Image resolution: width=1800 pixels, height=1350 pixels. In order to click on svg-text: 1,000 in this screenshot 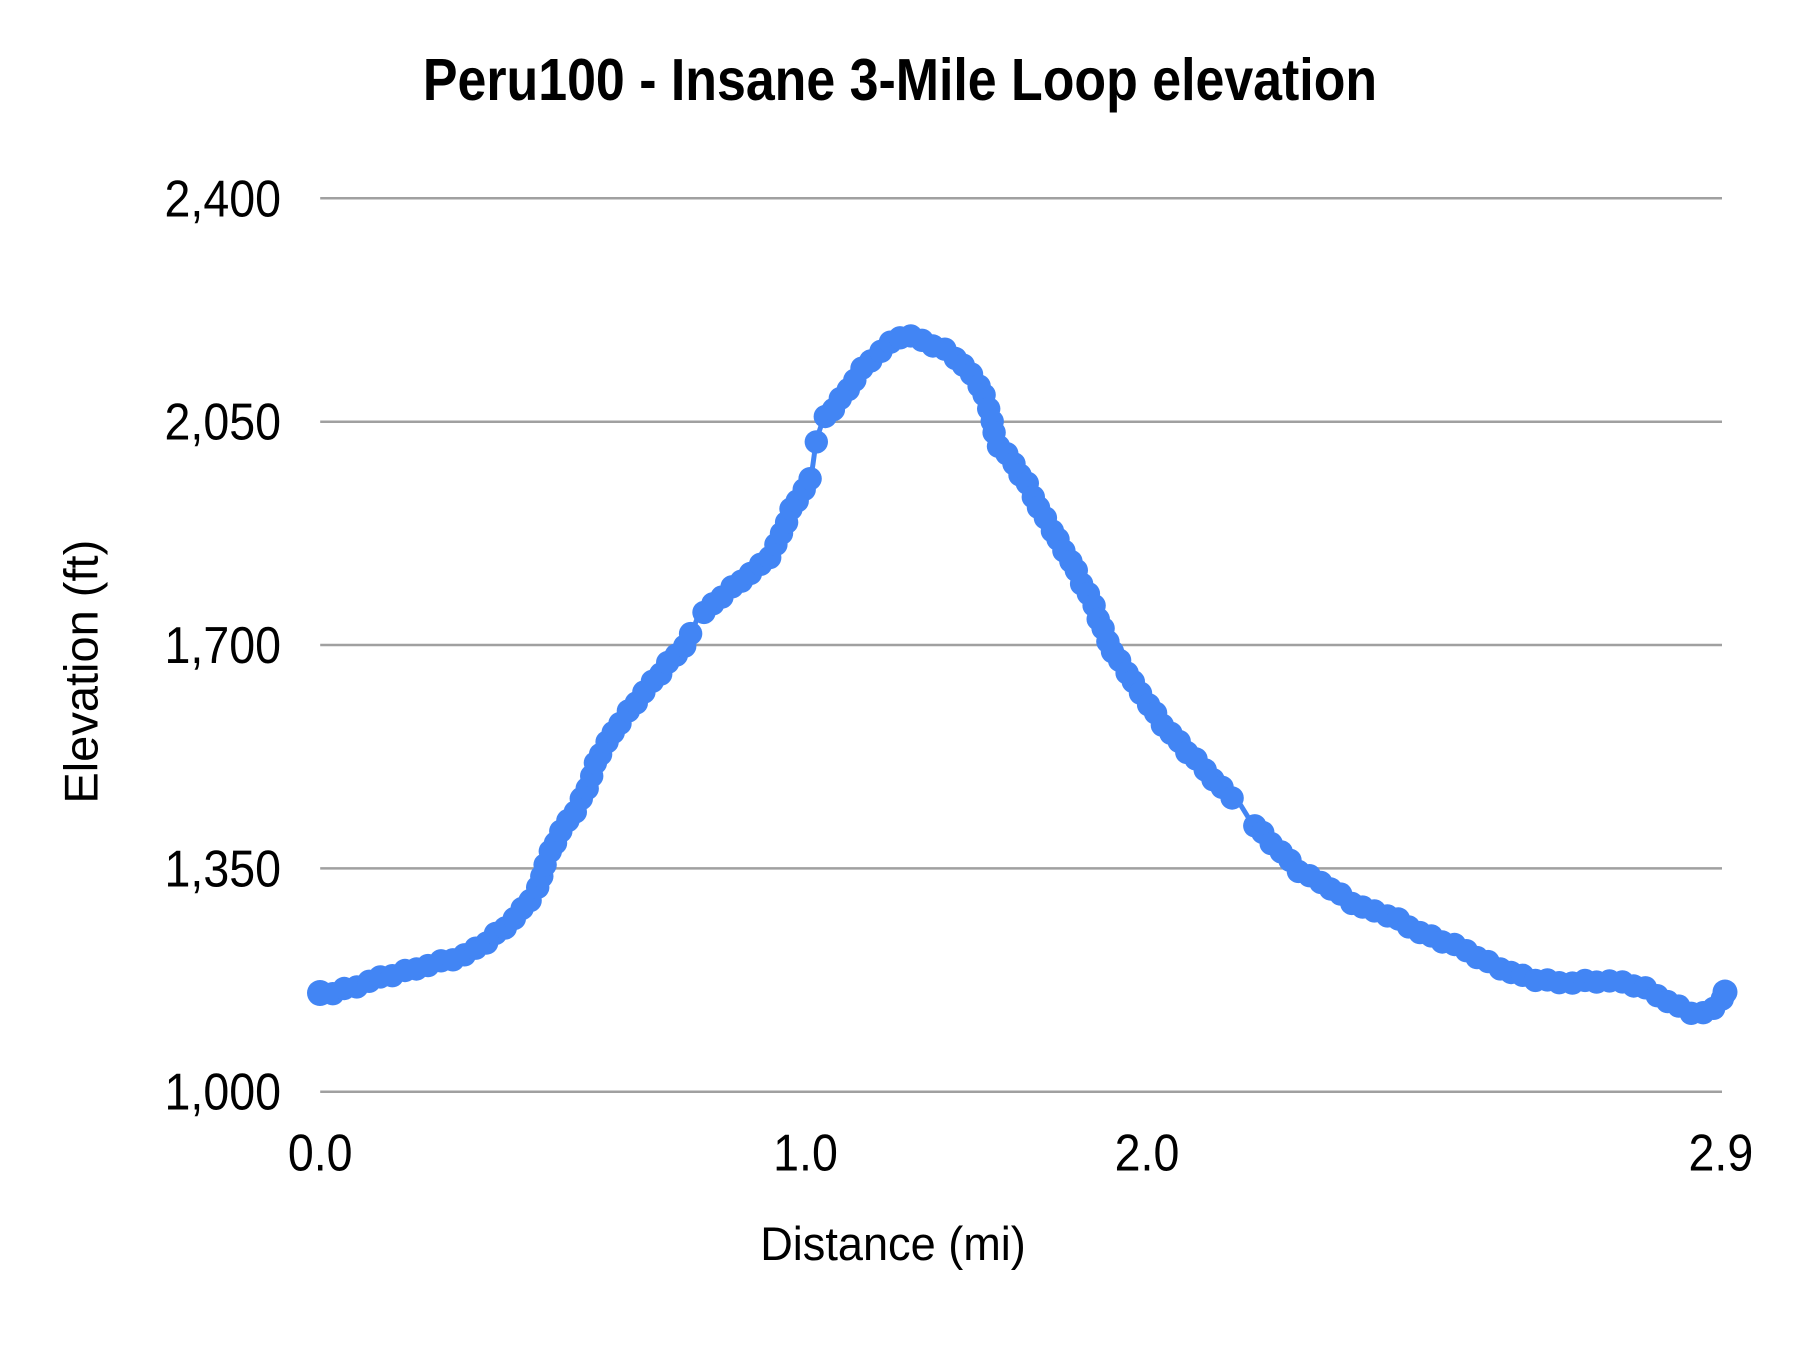, I will do `click(223, 1092)`.